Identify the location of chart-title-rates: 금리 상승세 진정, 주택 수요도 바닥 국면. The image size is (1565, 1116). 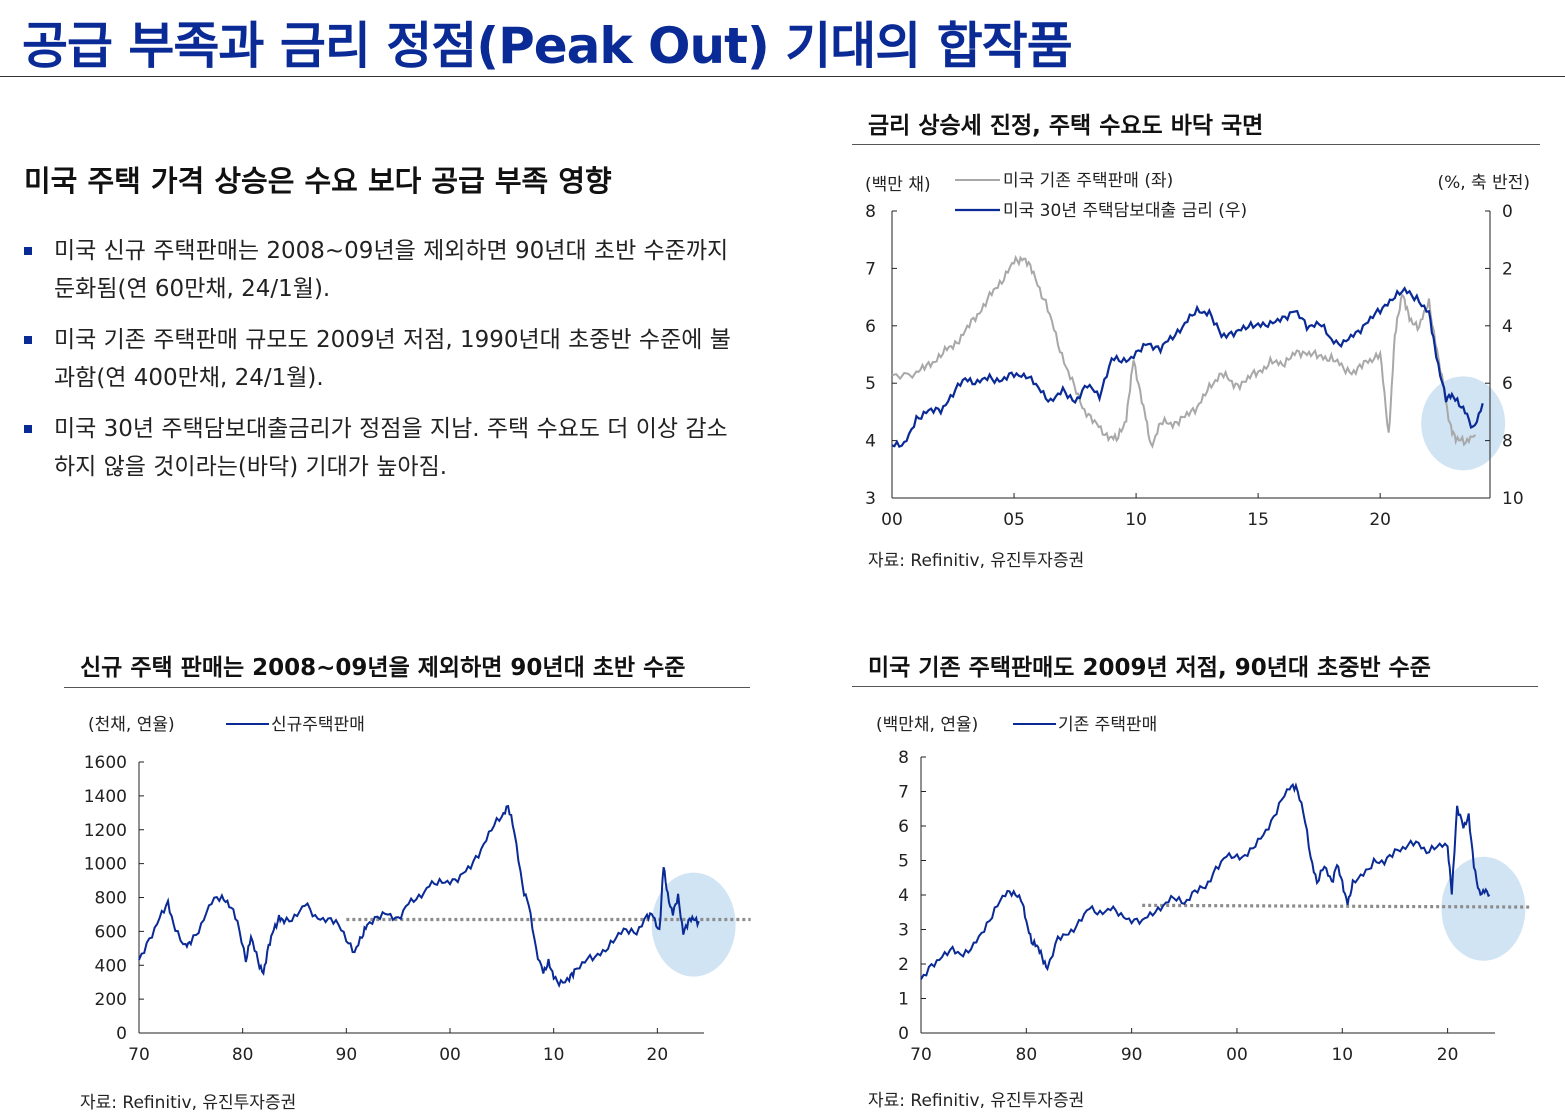
(1066, 126).